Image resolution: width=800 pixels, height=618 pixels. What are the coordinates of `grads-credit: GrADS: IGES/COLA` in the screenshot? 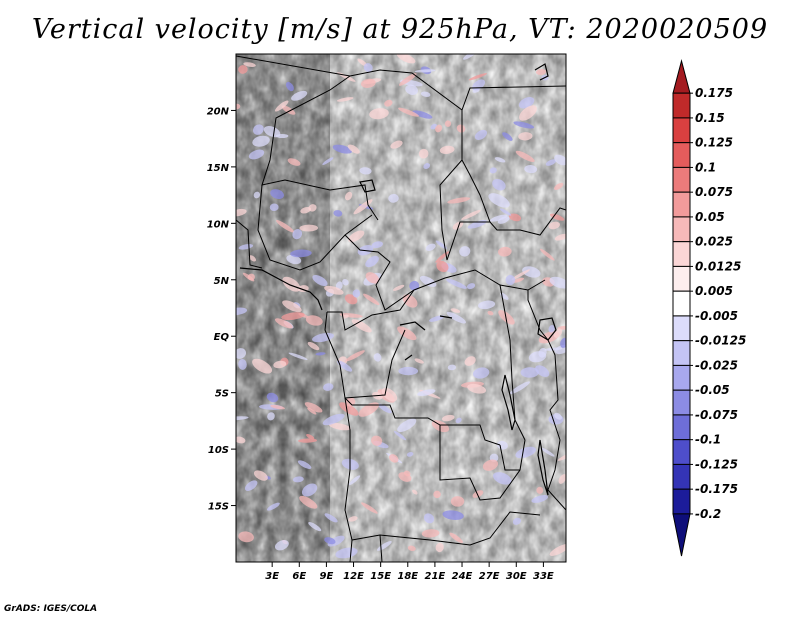 It's located at (51, 609).